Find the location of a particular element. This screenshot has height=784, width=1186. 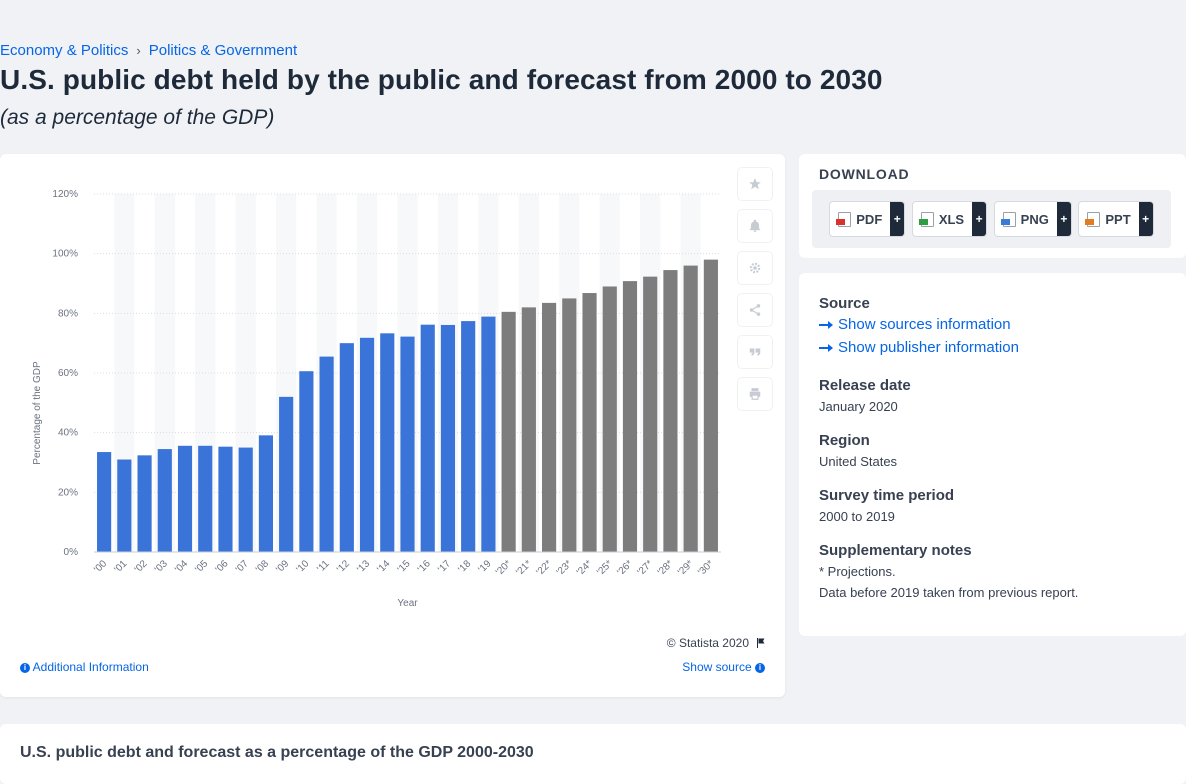

x-tick-label: '25* is located at coordinates (605, 568).